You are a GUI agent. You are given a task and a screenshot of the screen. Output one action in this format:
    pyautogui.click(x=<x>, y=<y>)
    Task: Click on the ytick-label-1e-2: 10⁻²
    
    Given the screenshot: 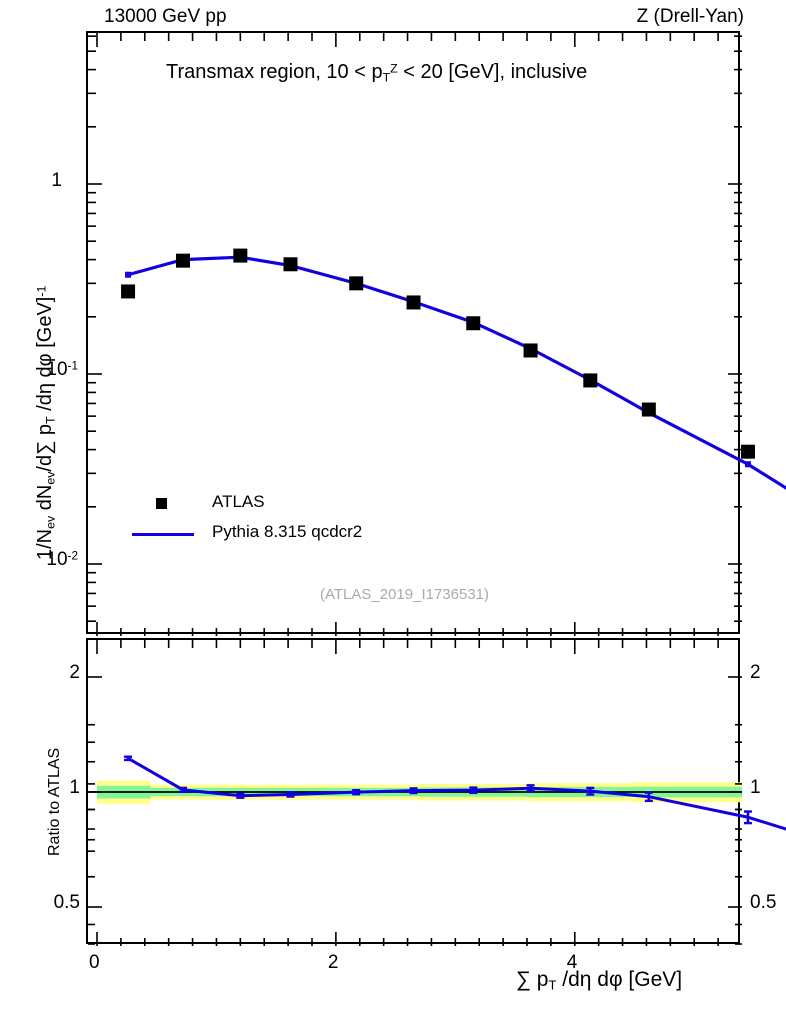 What is the action you would take?
    pyautogui.click(x=62, y=559)
    